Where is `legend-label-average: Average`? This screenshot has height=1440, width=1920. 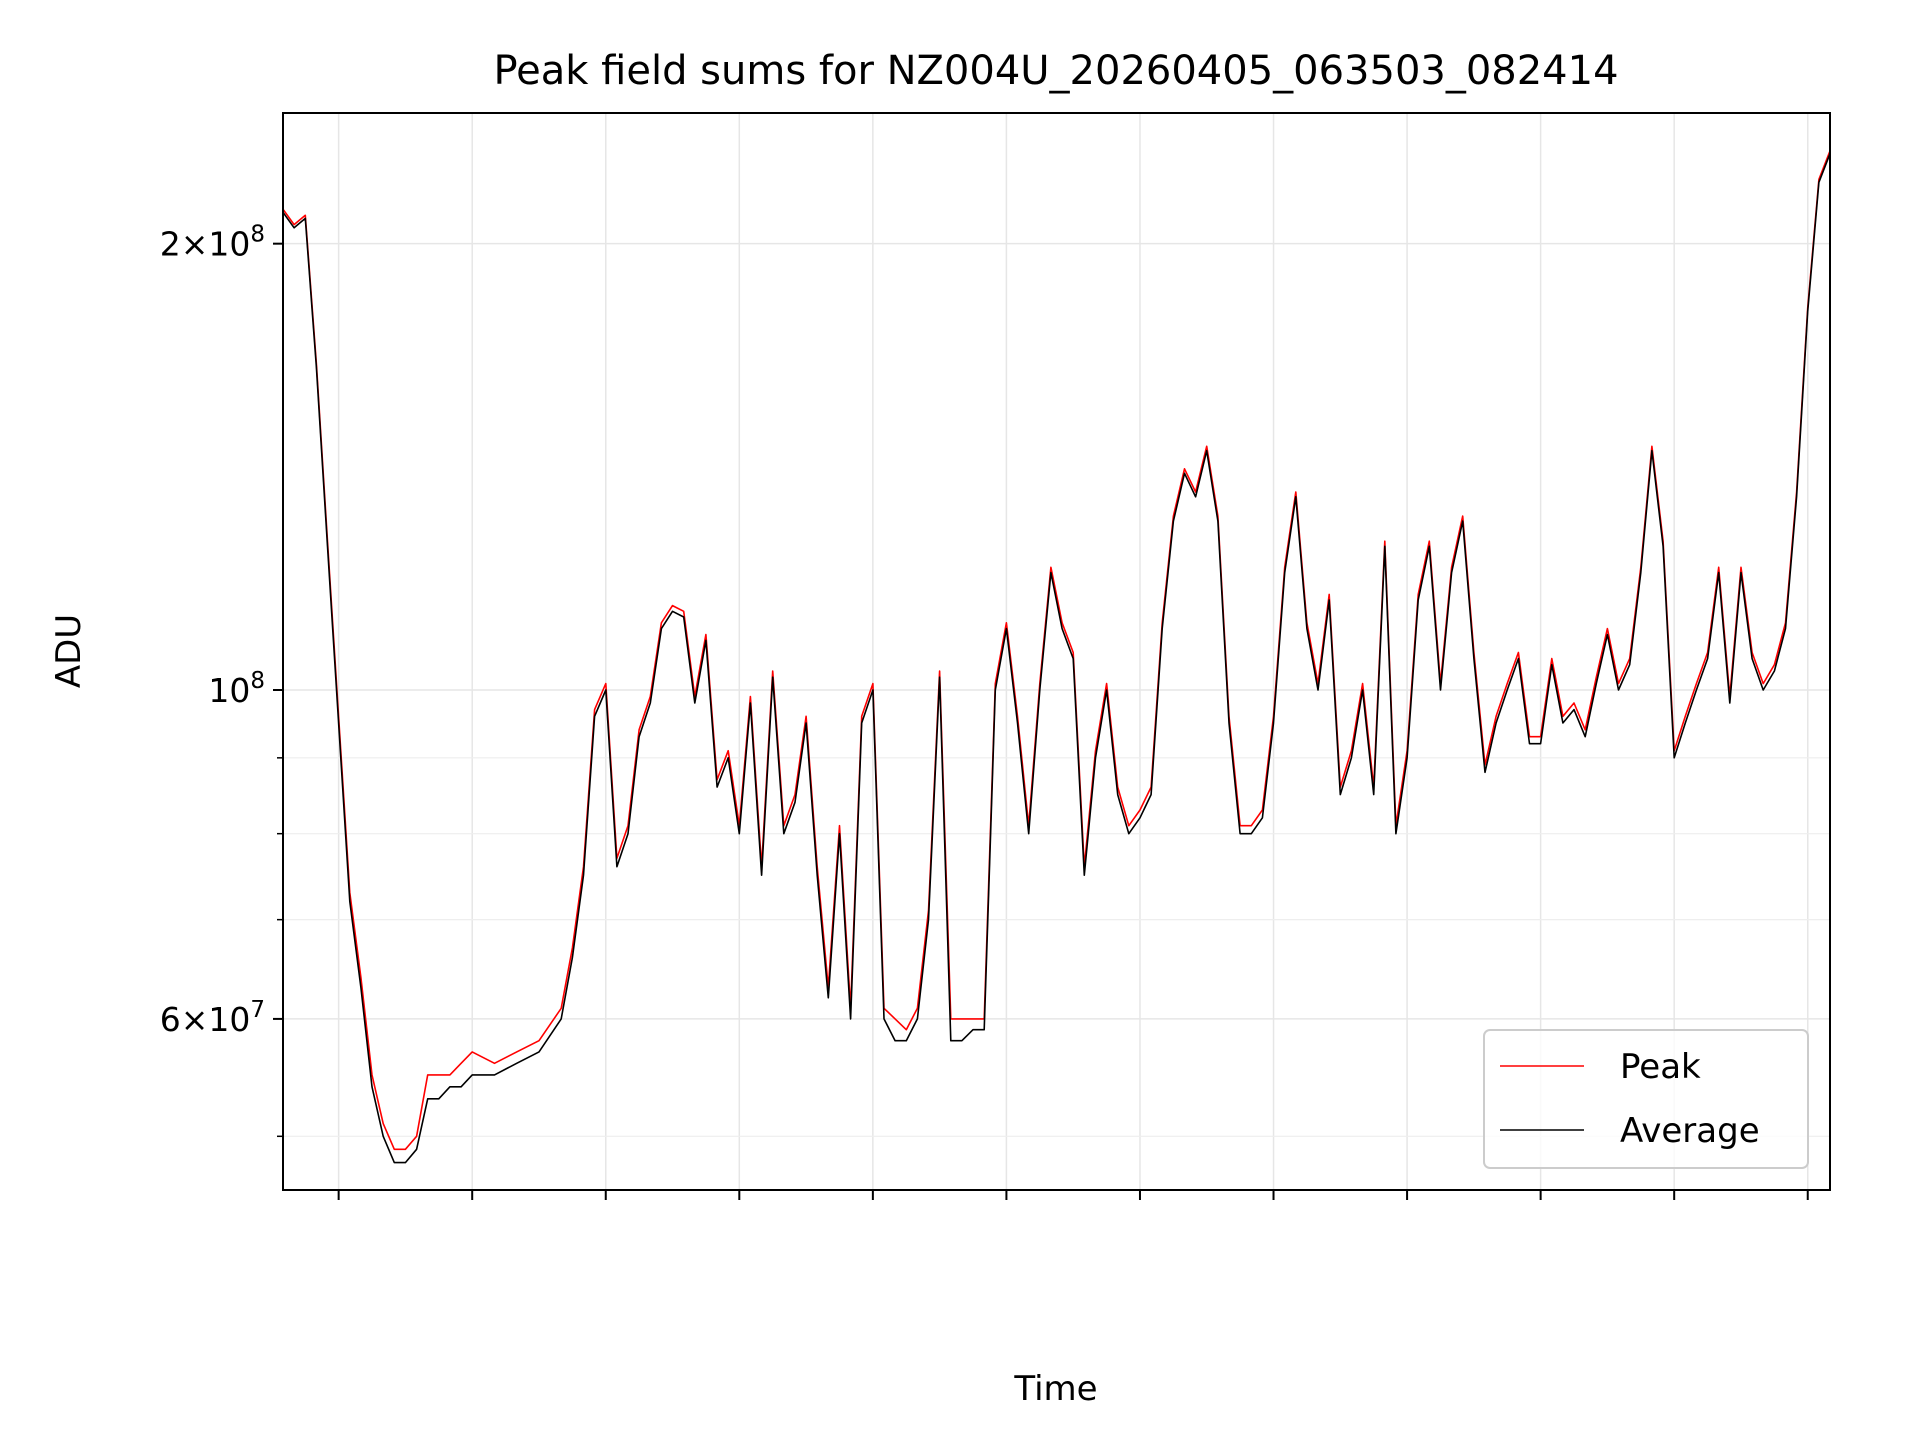 legend-label-average: Average is located at coordinates (1690, 1131).